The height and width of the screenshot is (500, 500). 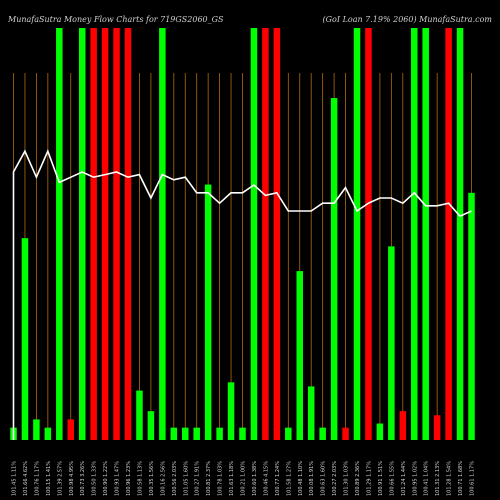 What do you see at coordinates (152, 478) in the screenshot?
I see `x-tick-label: 100.35 1.56%` at bounding box center [152, 478].